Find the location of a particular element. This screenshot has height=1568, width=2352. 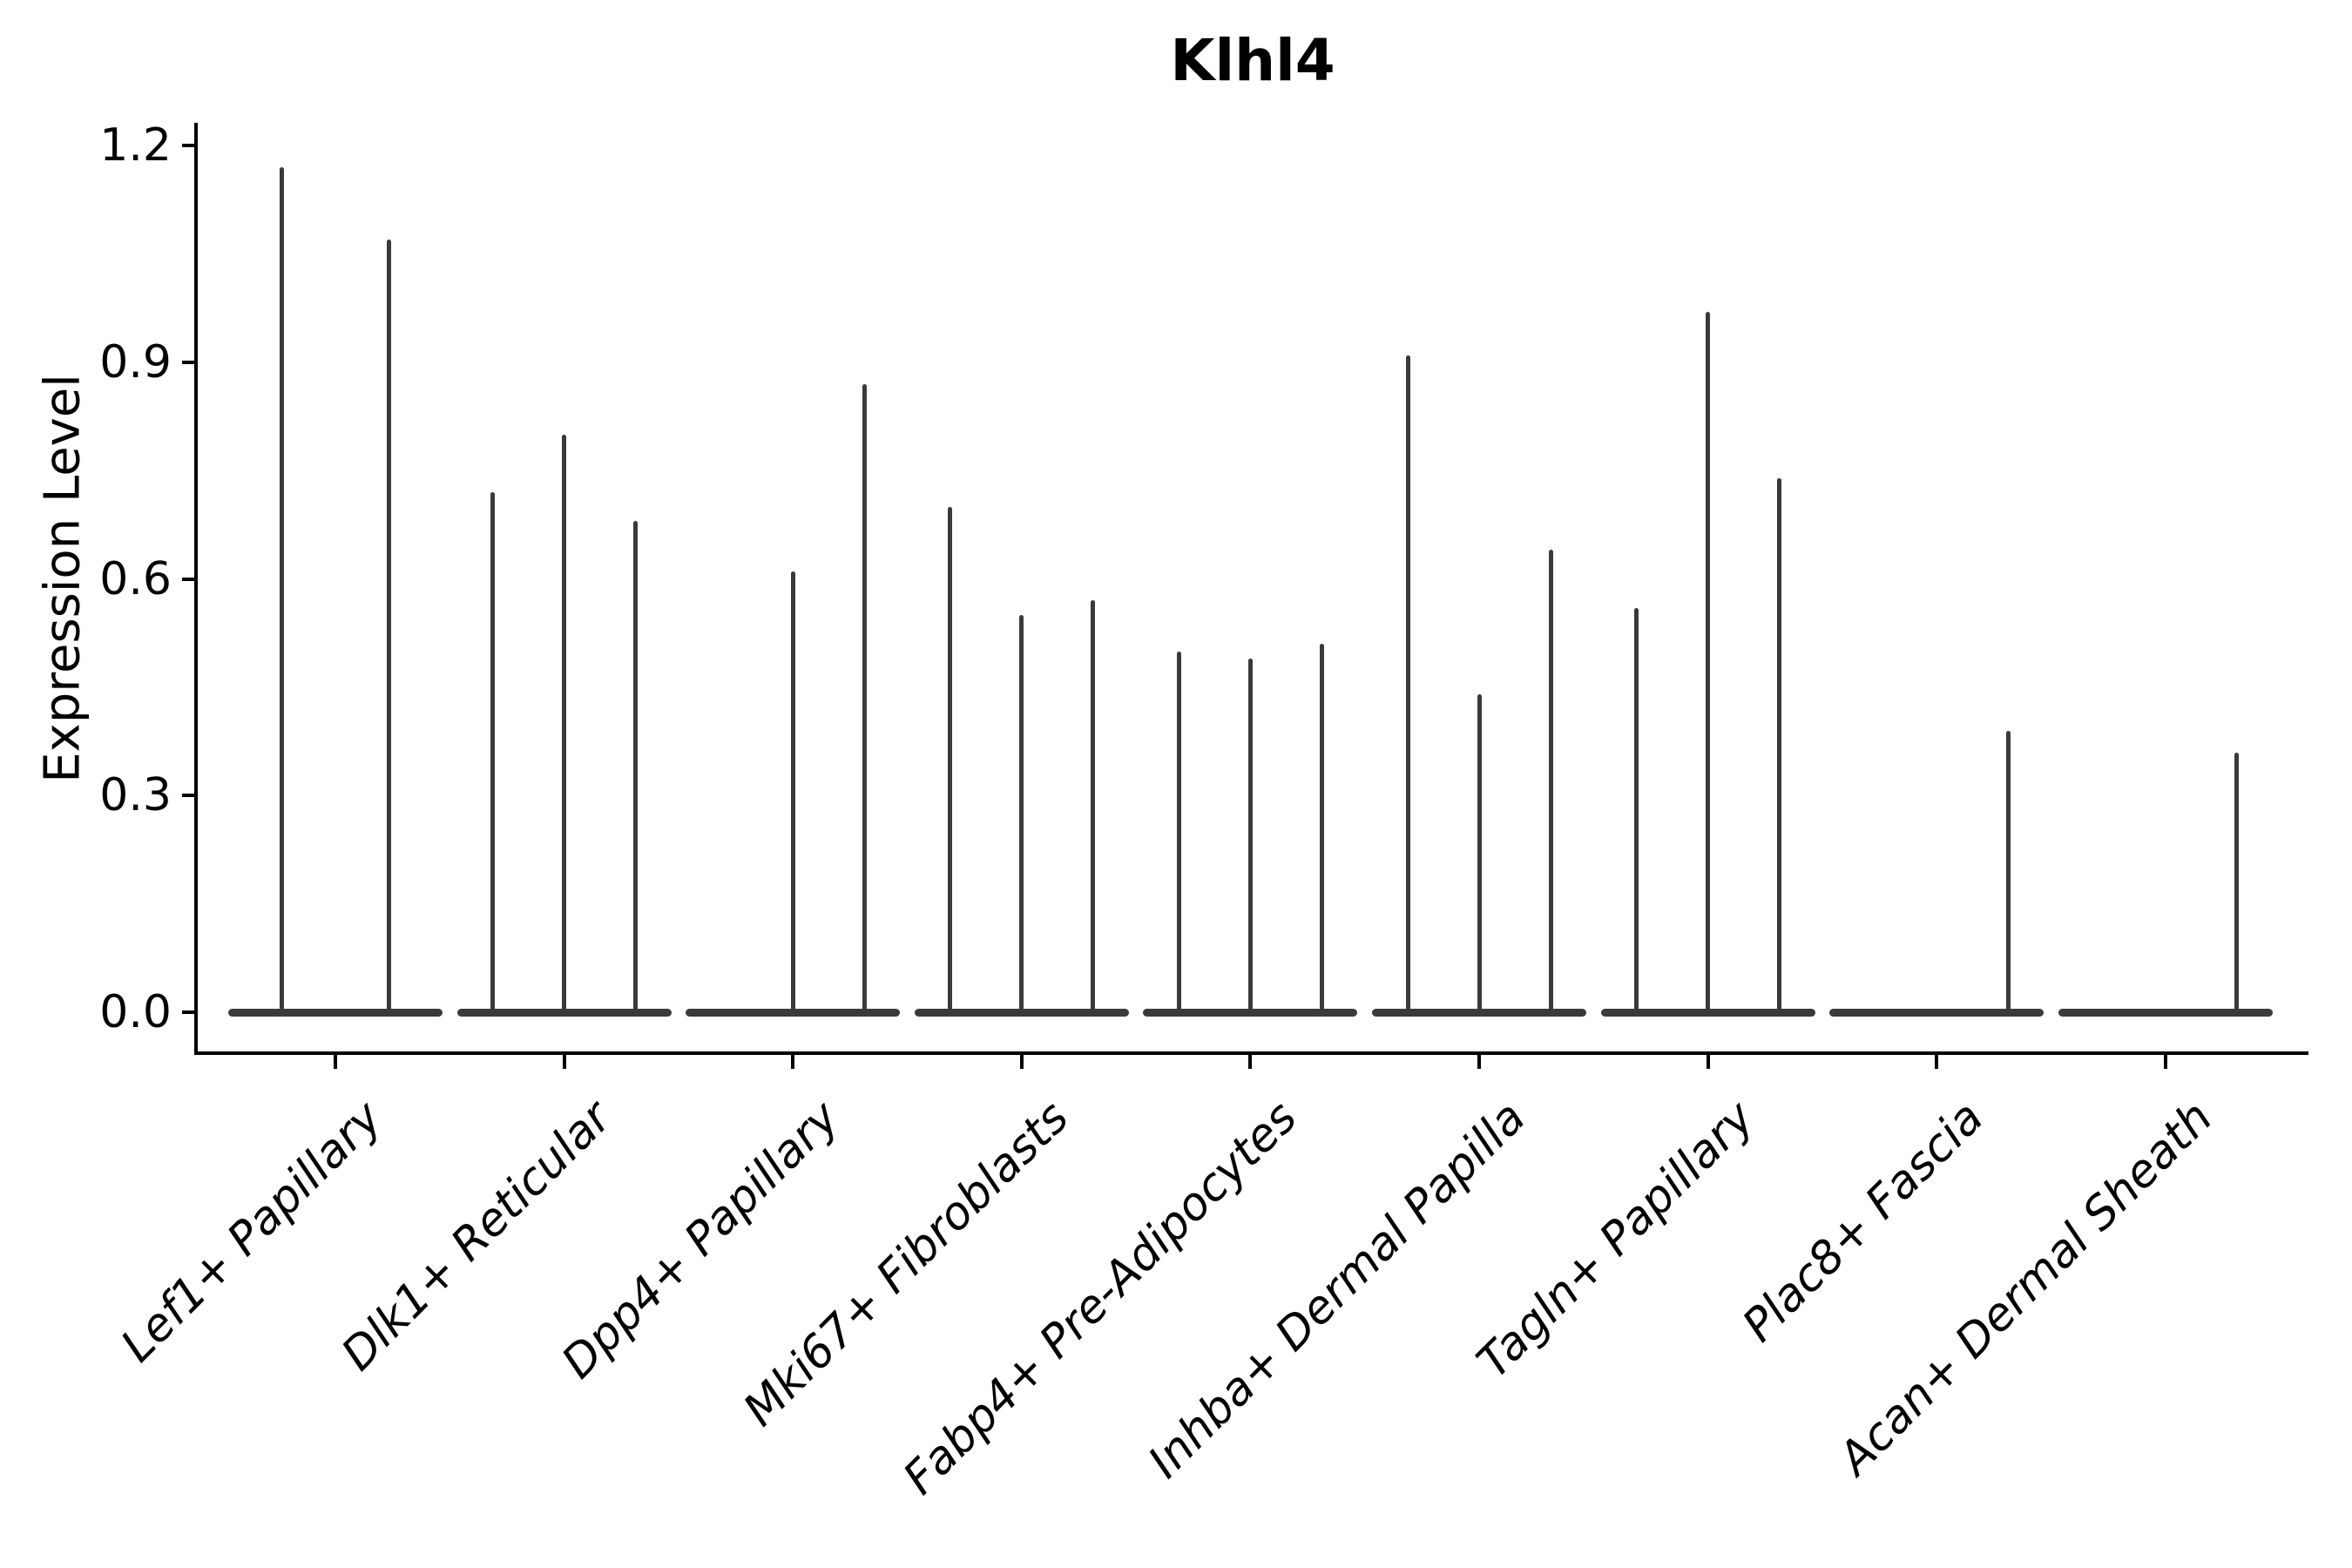

chart-title: Klhl4 is located at coordinates (1252, 61).